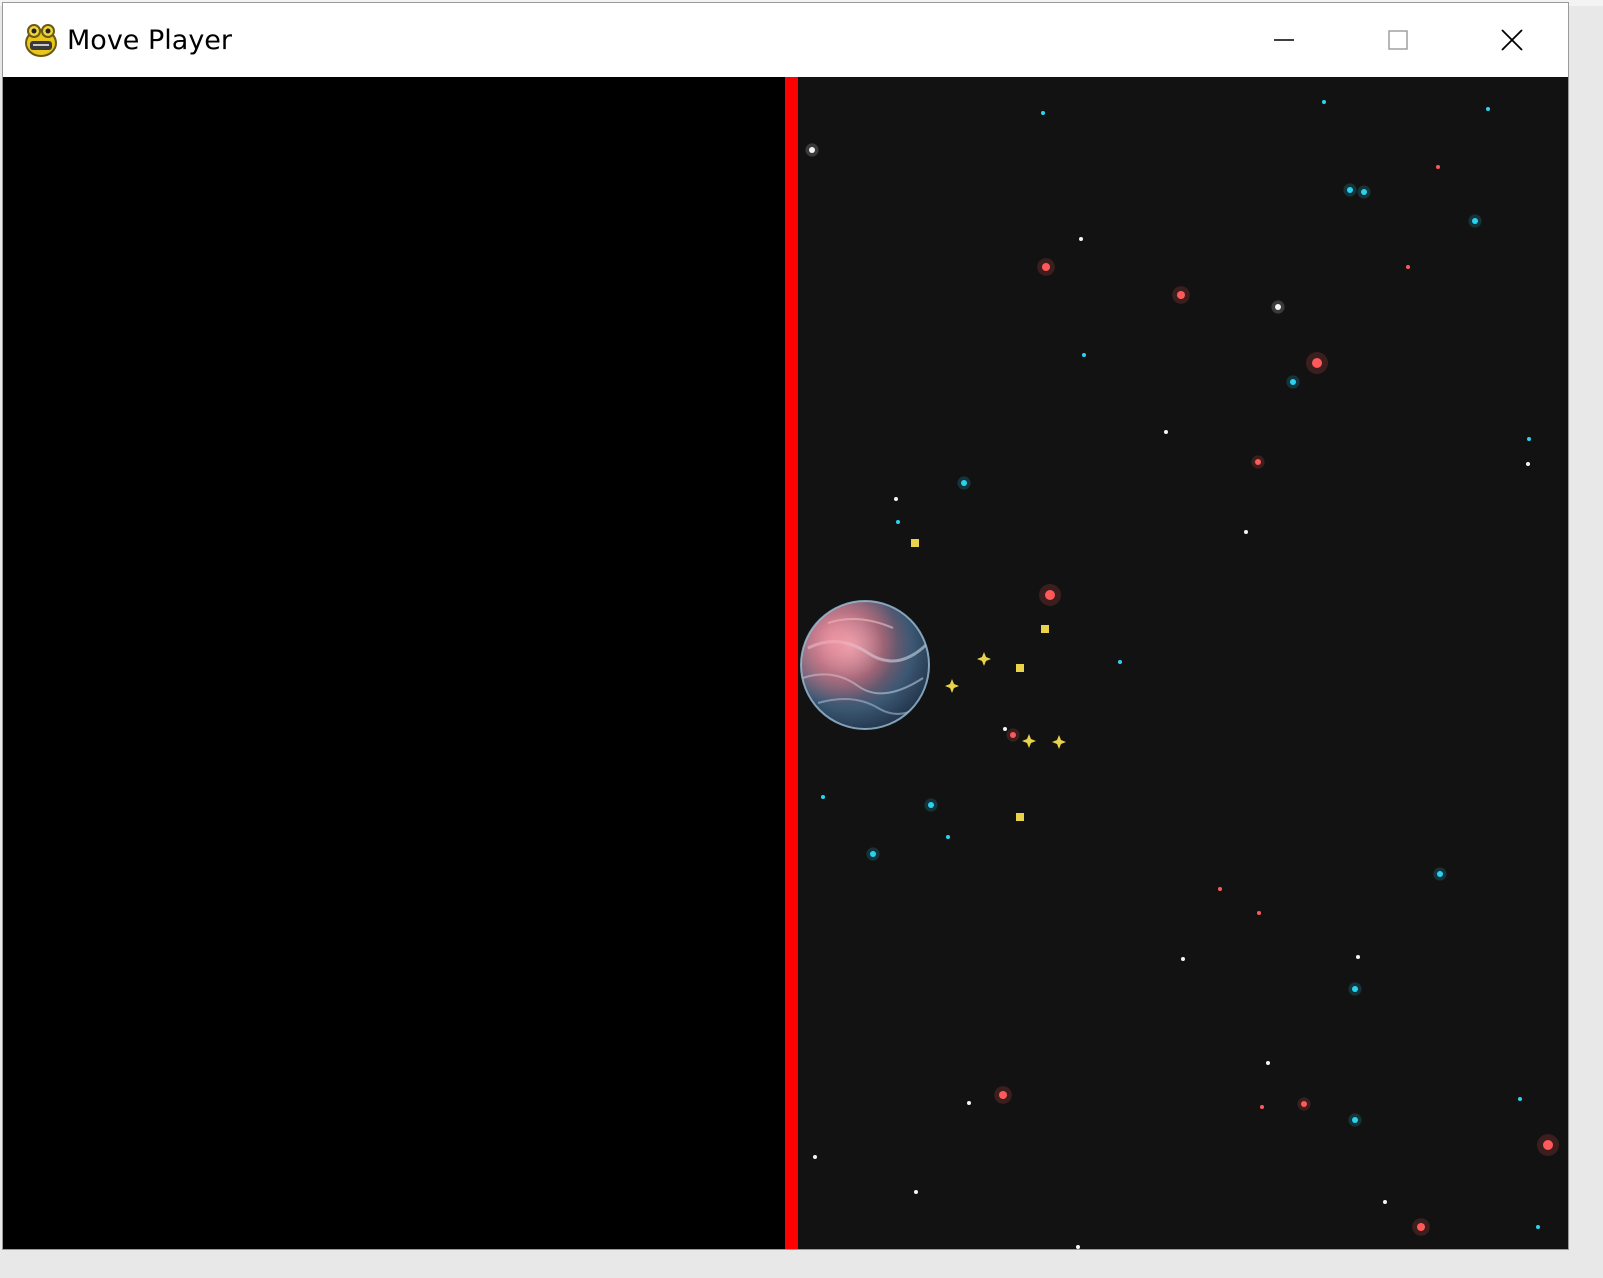 The height and width of the screenshot is (1278, 1603). What do you see at coordinates (785, 40) in the screenshot?
I see `title-bar: Move Player` at bounding box center [785, 40].